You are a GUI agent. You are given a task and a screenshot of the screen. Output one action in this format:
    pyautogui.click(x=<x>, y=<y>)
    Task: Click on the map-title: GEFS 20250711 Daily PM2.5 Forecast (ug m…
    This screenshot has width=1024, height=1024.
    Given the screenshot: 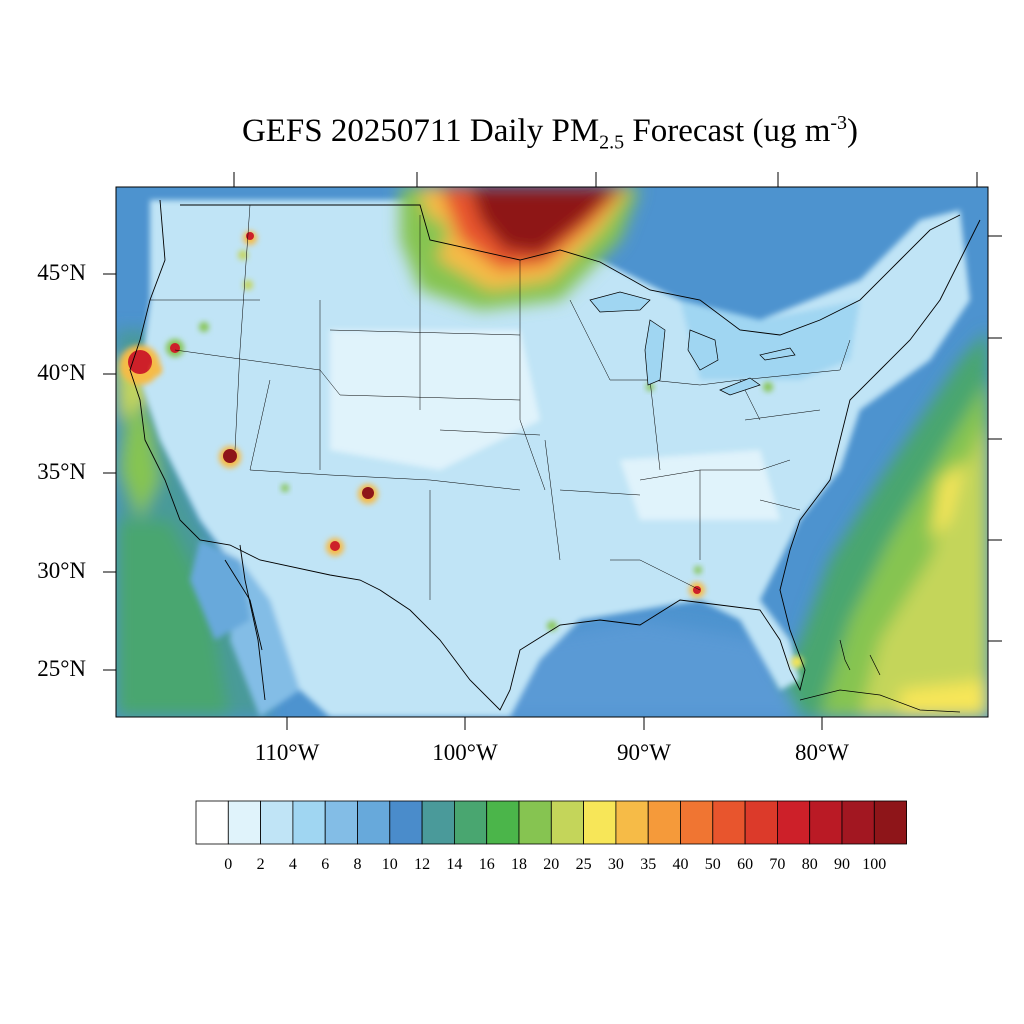 What is the action you would take?
    pyautogui.click(x=512, y=133)
    